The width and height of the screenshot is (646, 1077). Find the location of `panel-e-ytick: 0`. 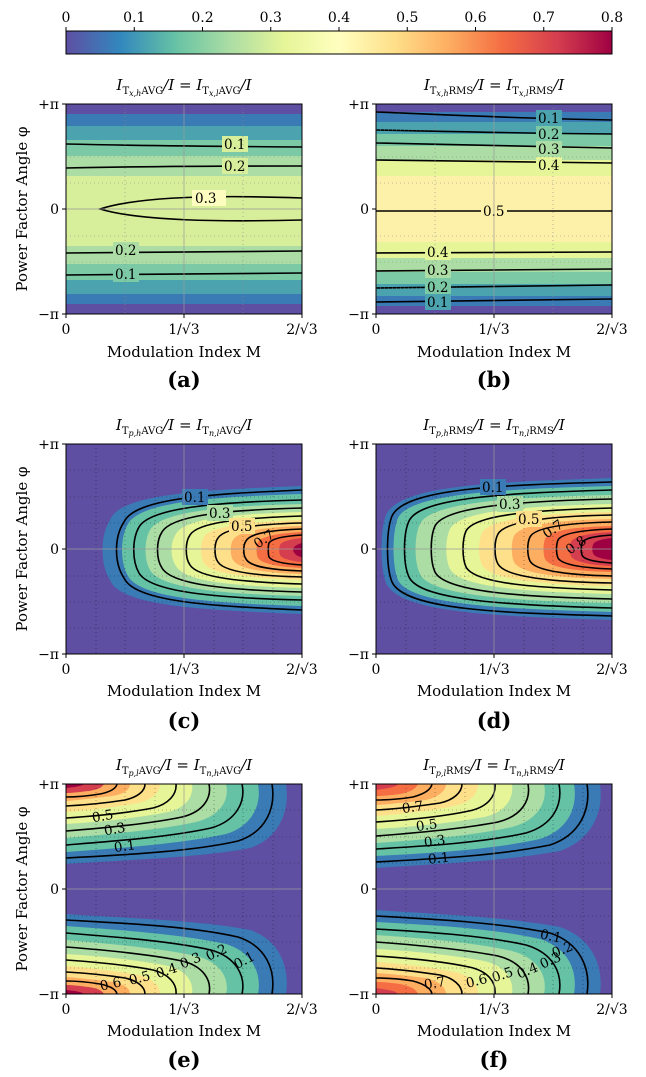

panel-e-ytick: 0 is located at coordinates (54, 890).